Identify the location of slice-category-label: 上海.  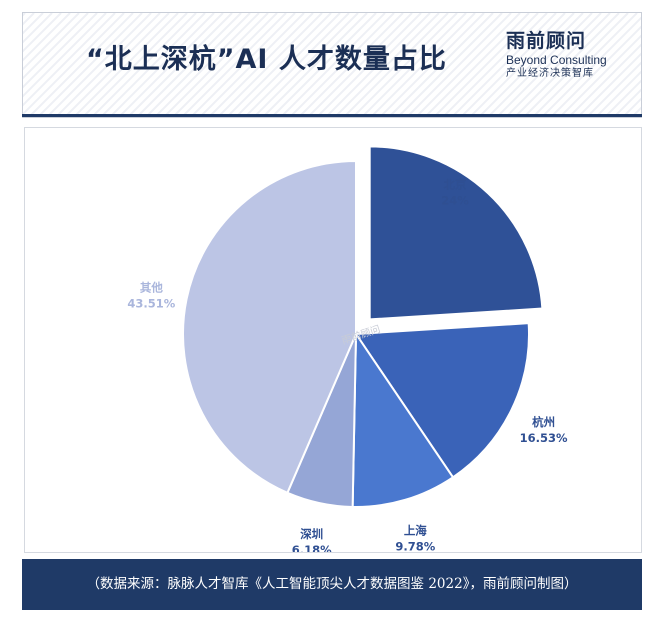
(415, 530).